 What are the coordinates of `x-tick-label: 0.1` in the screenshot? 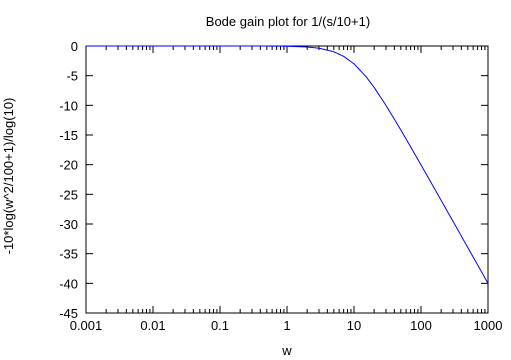 It's located at (220, 325).